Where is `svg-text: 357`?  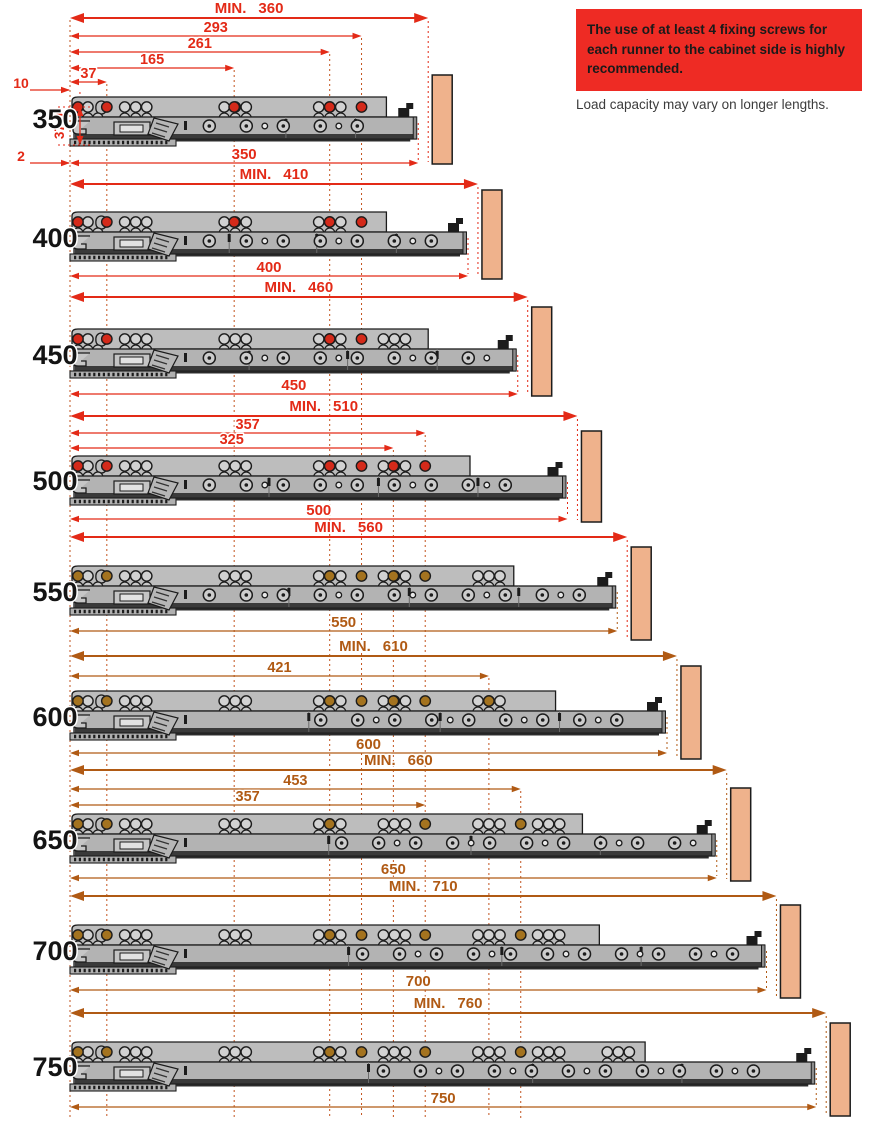
svg-text: 357 is located at coordinates (248, 797).